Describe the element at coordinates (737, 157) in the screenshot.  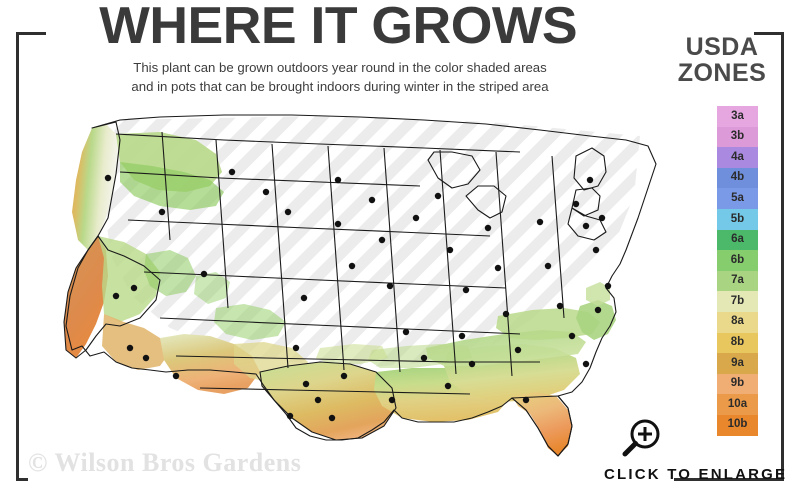
I see `zone-swatch-4a: 4a` at that location.